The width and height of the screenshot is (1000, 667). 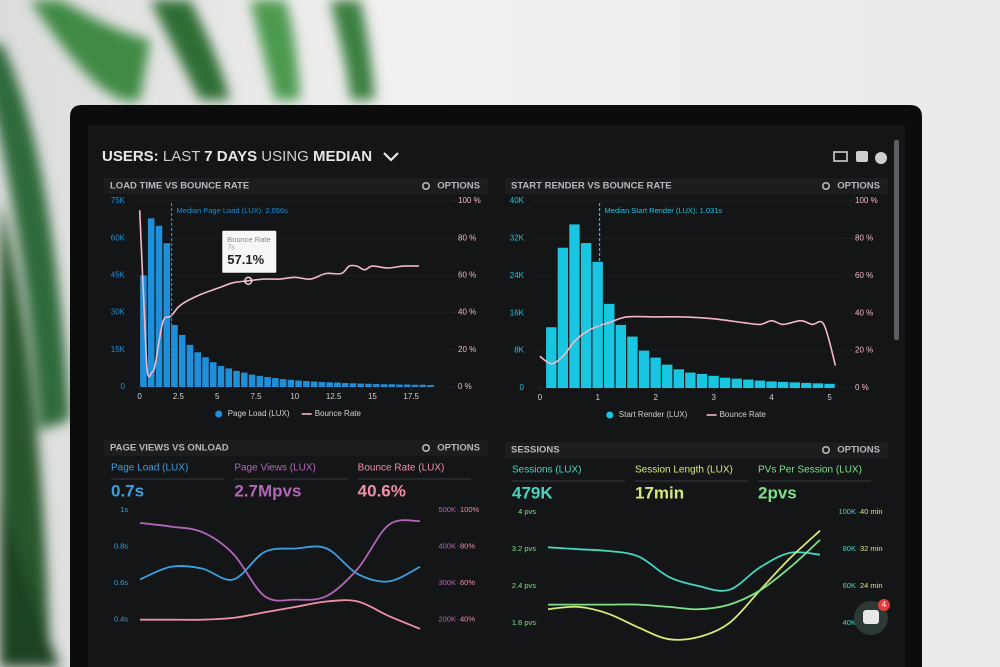 I want to click on metric-label: Page Load (LUX), so click(x=149, y=468).